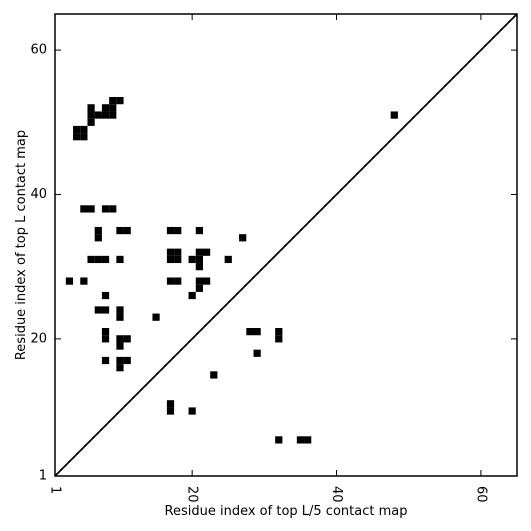 The height and width of the screenshot is (531, 531). What do you see at coordinates (286, 511) in the screenshot?
I see `x-axis-label: Residue index of top L/5 contact map` at bounding box center [286, 511].